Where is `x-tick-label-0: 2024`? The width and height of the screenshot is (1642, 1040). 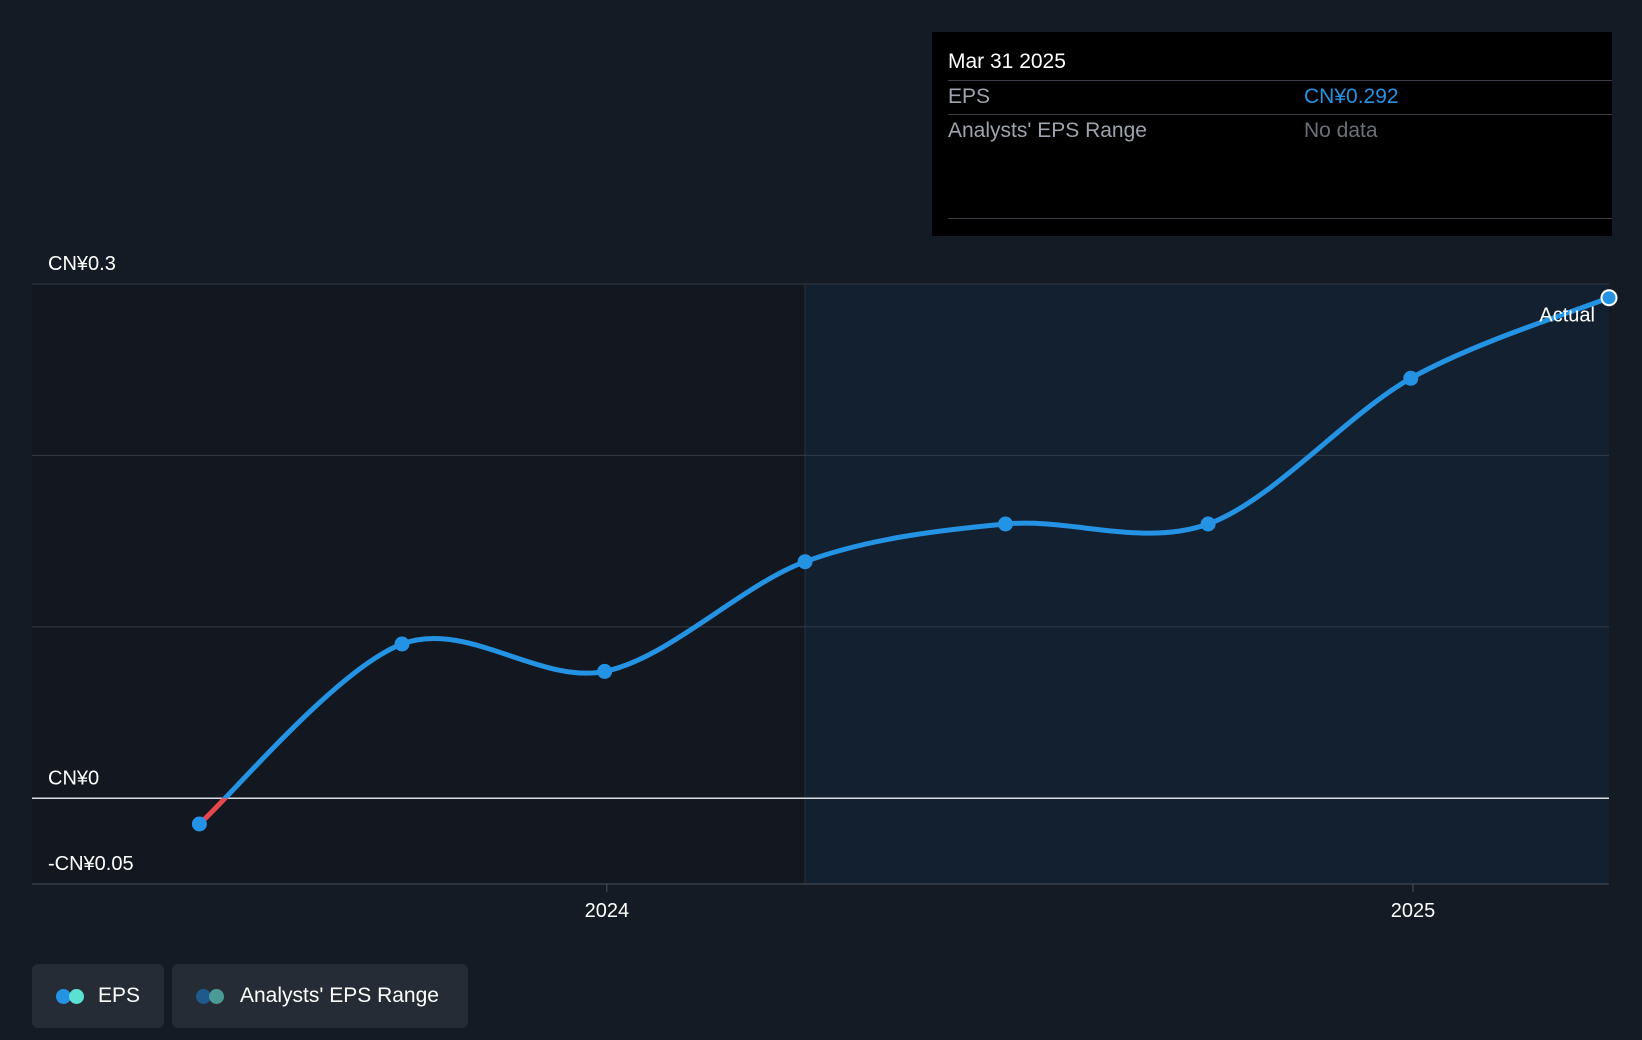 x-tick-label-0: 2024 is located at coordinates (607, 911).